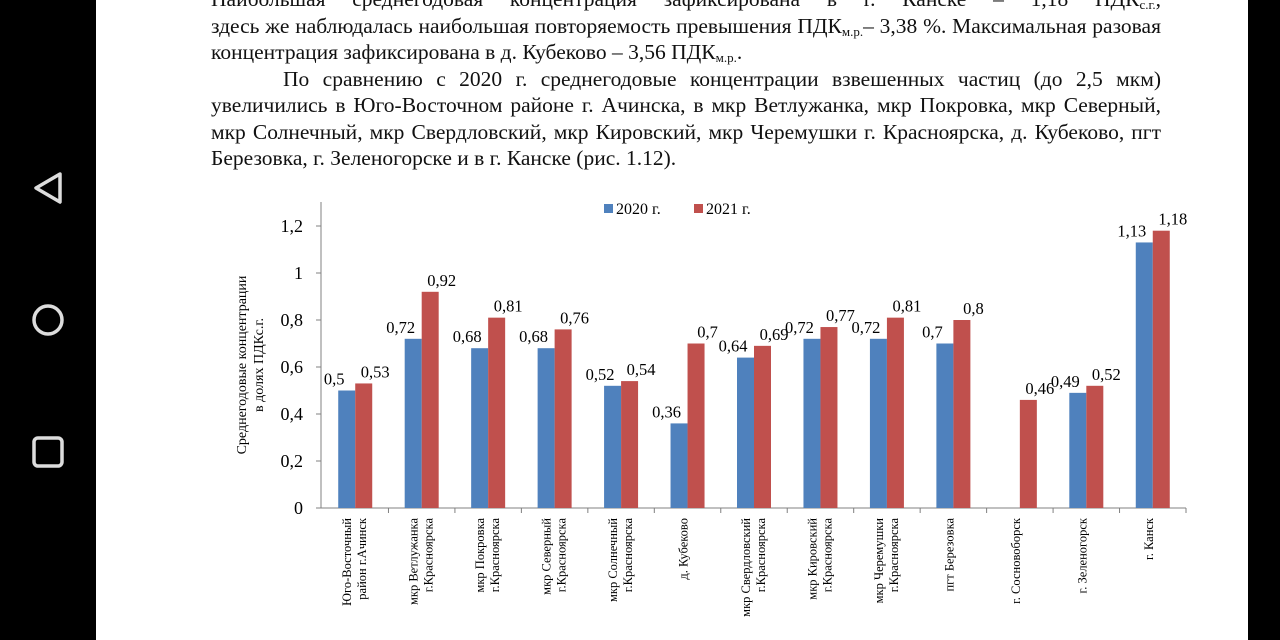 The width and height of the screenshot is (1280, 640). Describe the element at coordinates (728, 209) in the screenshot. I see `legend-label-2021: 2021 г.` at that location.